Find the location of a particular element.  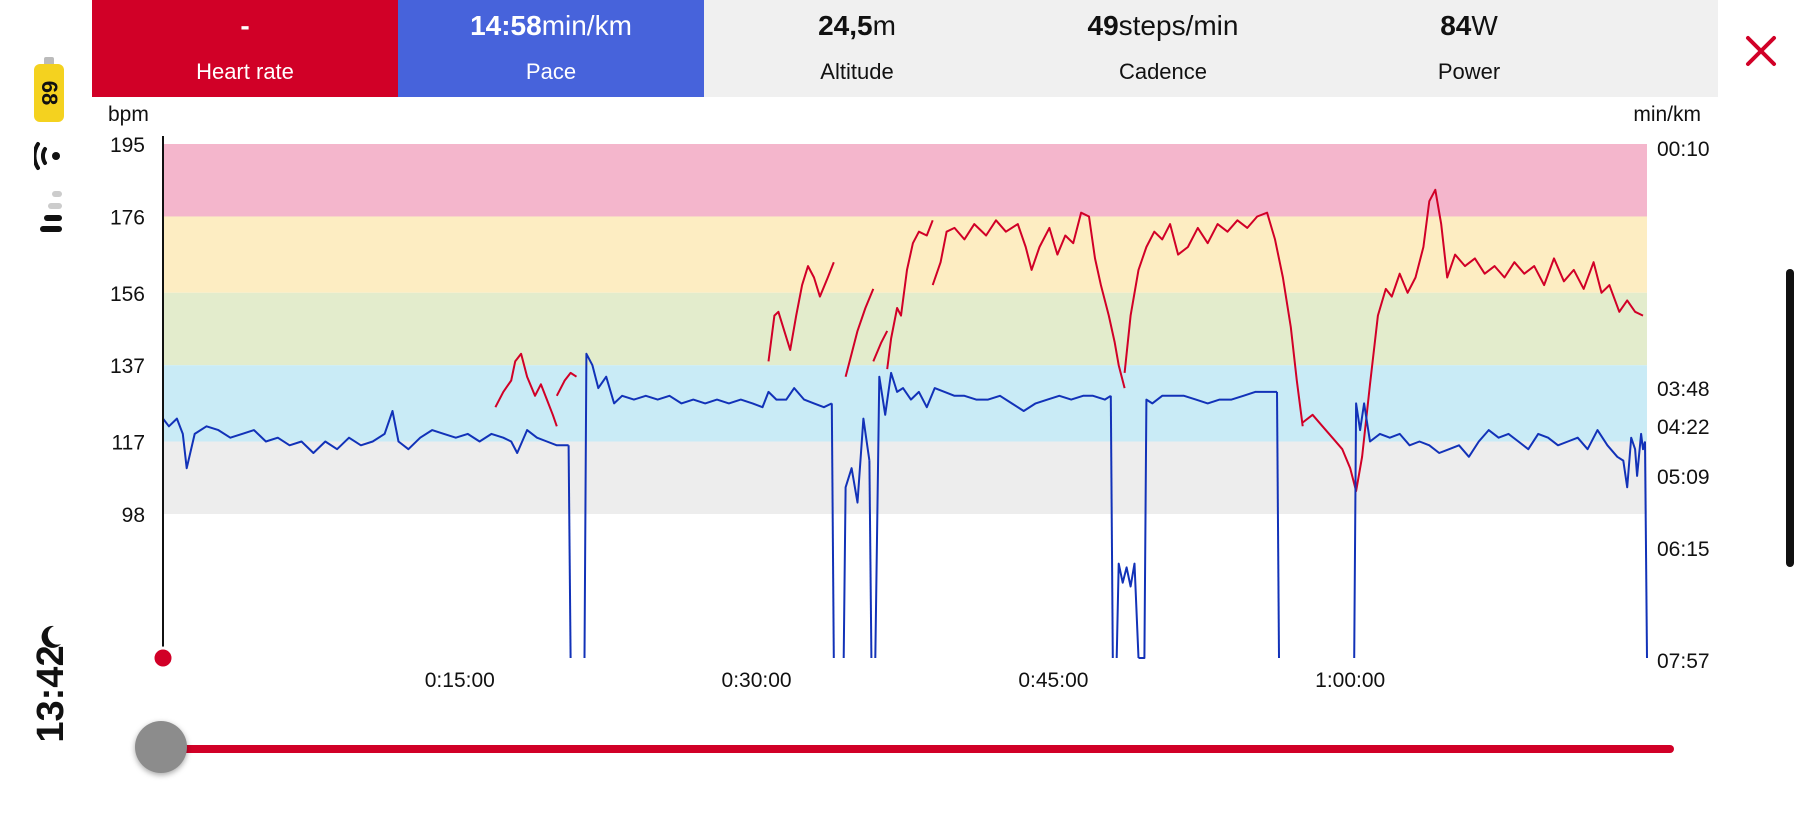

left-tick-label: 156 is located at coordinates (127, 294).